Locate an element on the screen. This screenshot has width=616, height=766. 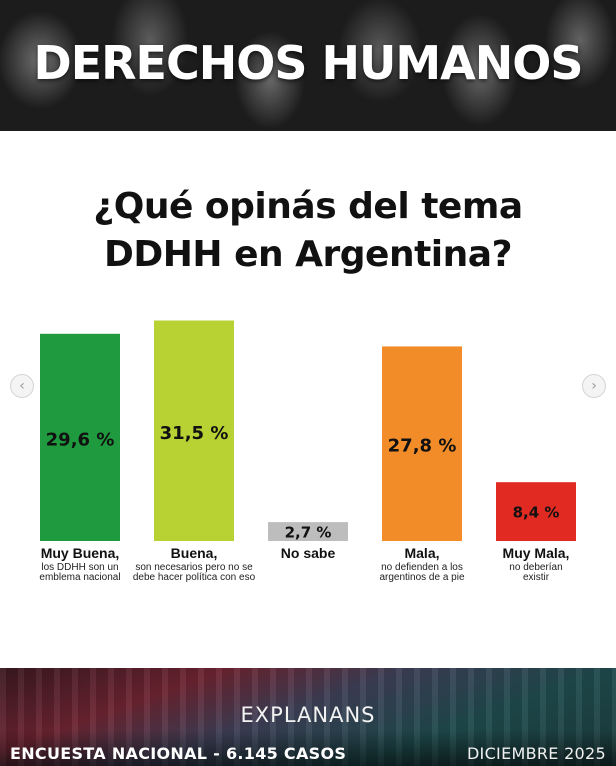
question-line-1: ¿Qué opinás del tema is located at coordinates (308, 206).